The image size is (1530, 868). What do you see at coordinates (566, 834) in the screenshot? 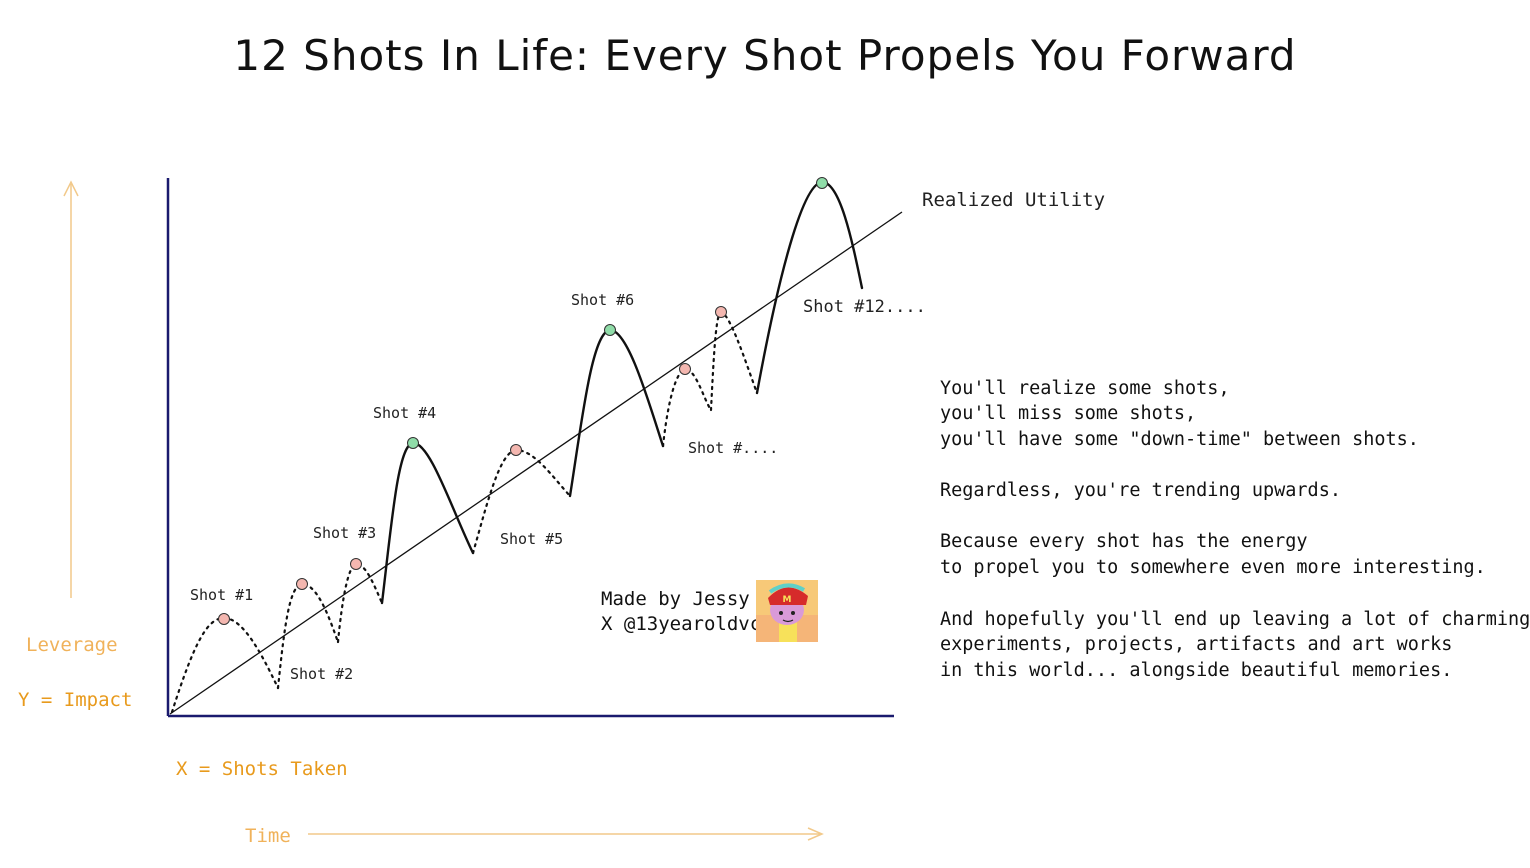
I see `time-arrow` at bounding box center [566, 834].